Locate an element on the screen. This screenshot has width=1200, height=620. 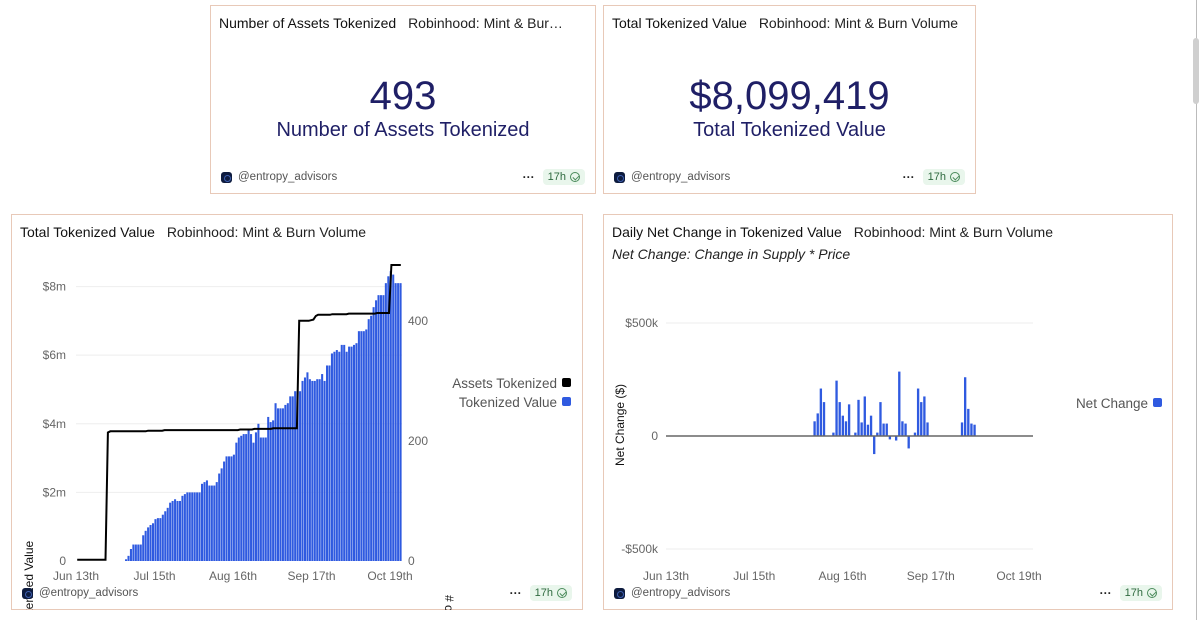
page-scrollbar-thumb is located at coordinates (1196, 71).